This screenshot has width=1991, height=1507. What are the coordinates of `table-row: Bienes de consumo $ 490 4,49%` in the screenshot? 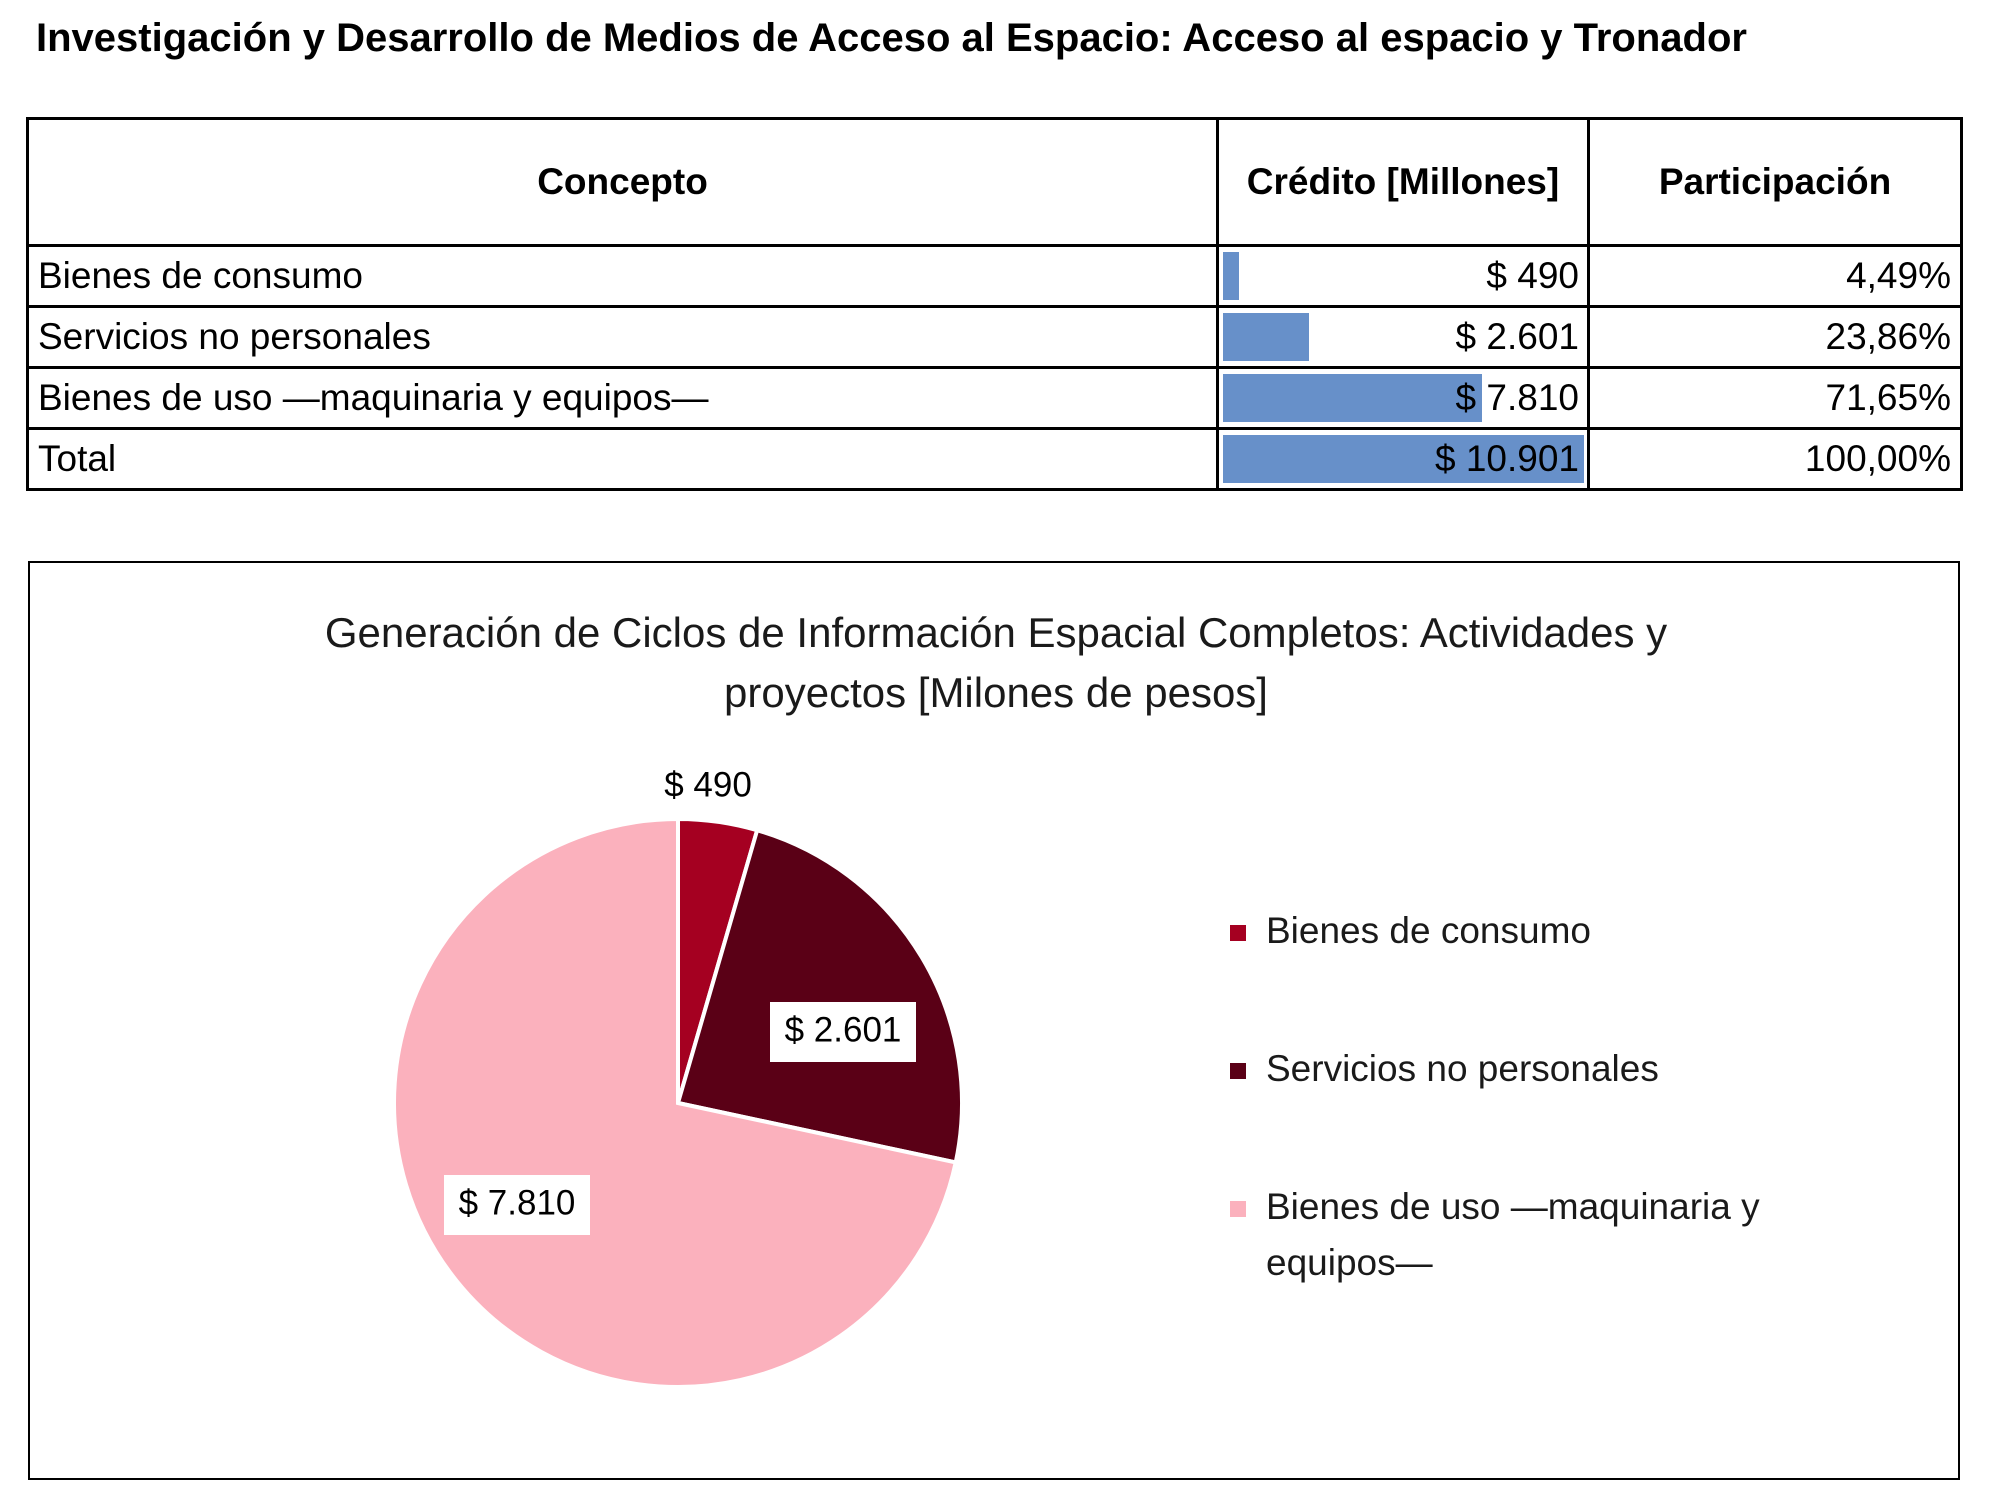 It's located at (994, 276).